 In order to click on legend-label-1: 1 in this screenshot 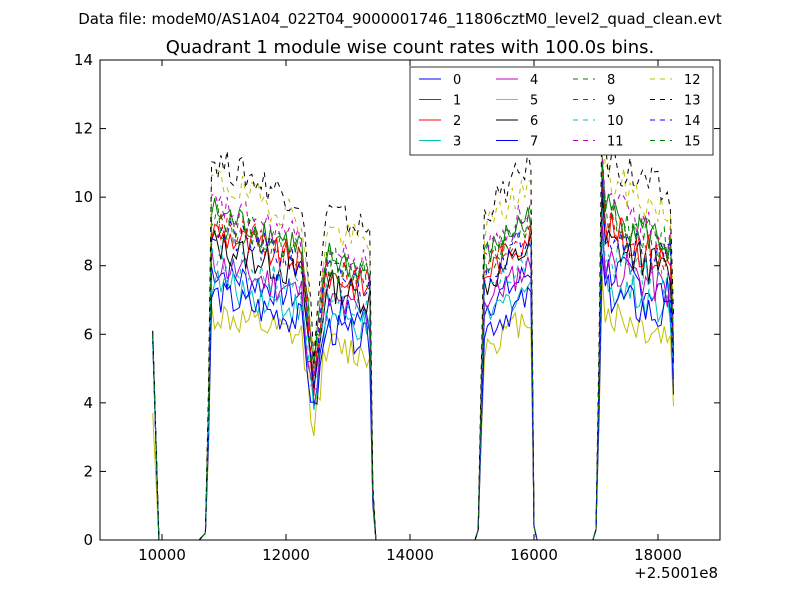, I will do `click(457, 101)`.